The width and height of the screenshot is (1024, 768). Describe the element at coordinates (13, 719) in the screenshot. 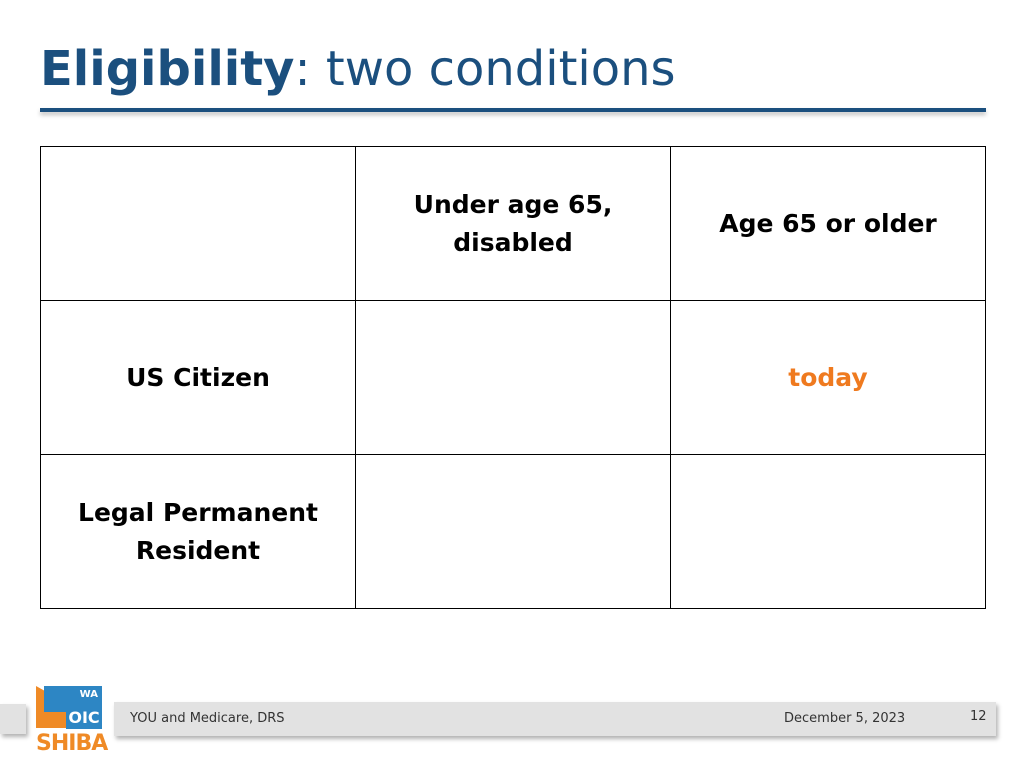

I see `footer-left-stub` at that location.